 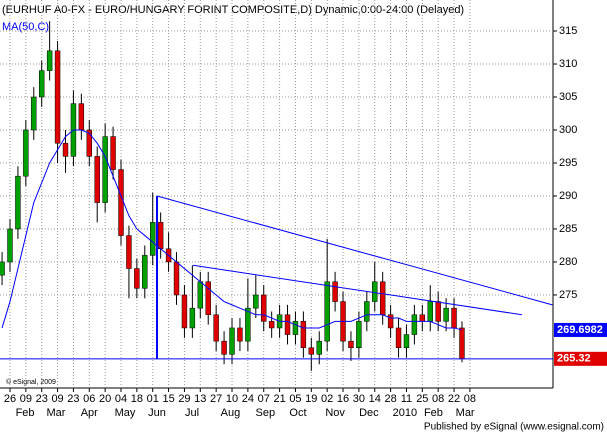 I want to click on x-tick-label: 06, so click(x=89, y=399).